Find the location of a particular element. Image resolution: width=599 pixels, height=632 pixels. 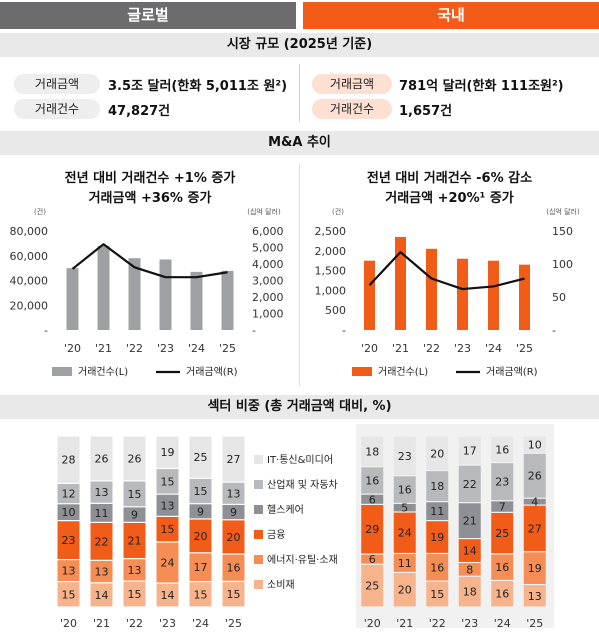

left-tick-label: 500 is located at coordinates (335, 310).